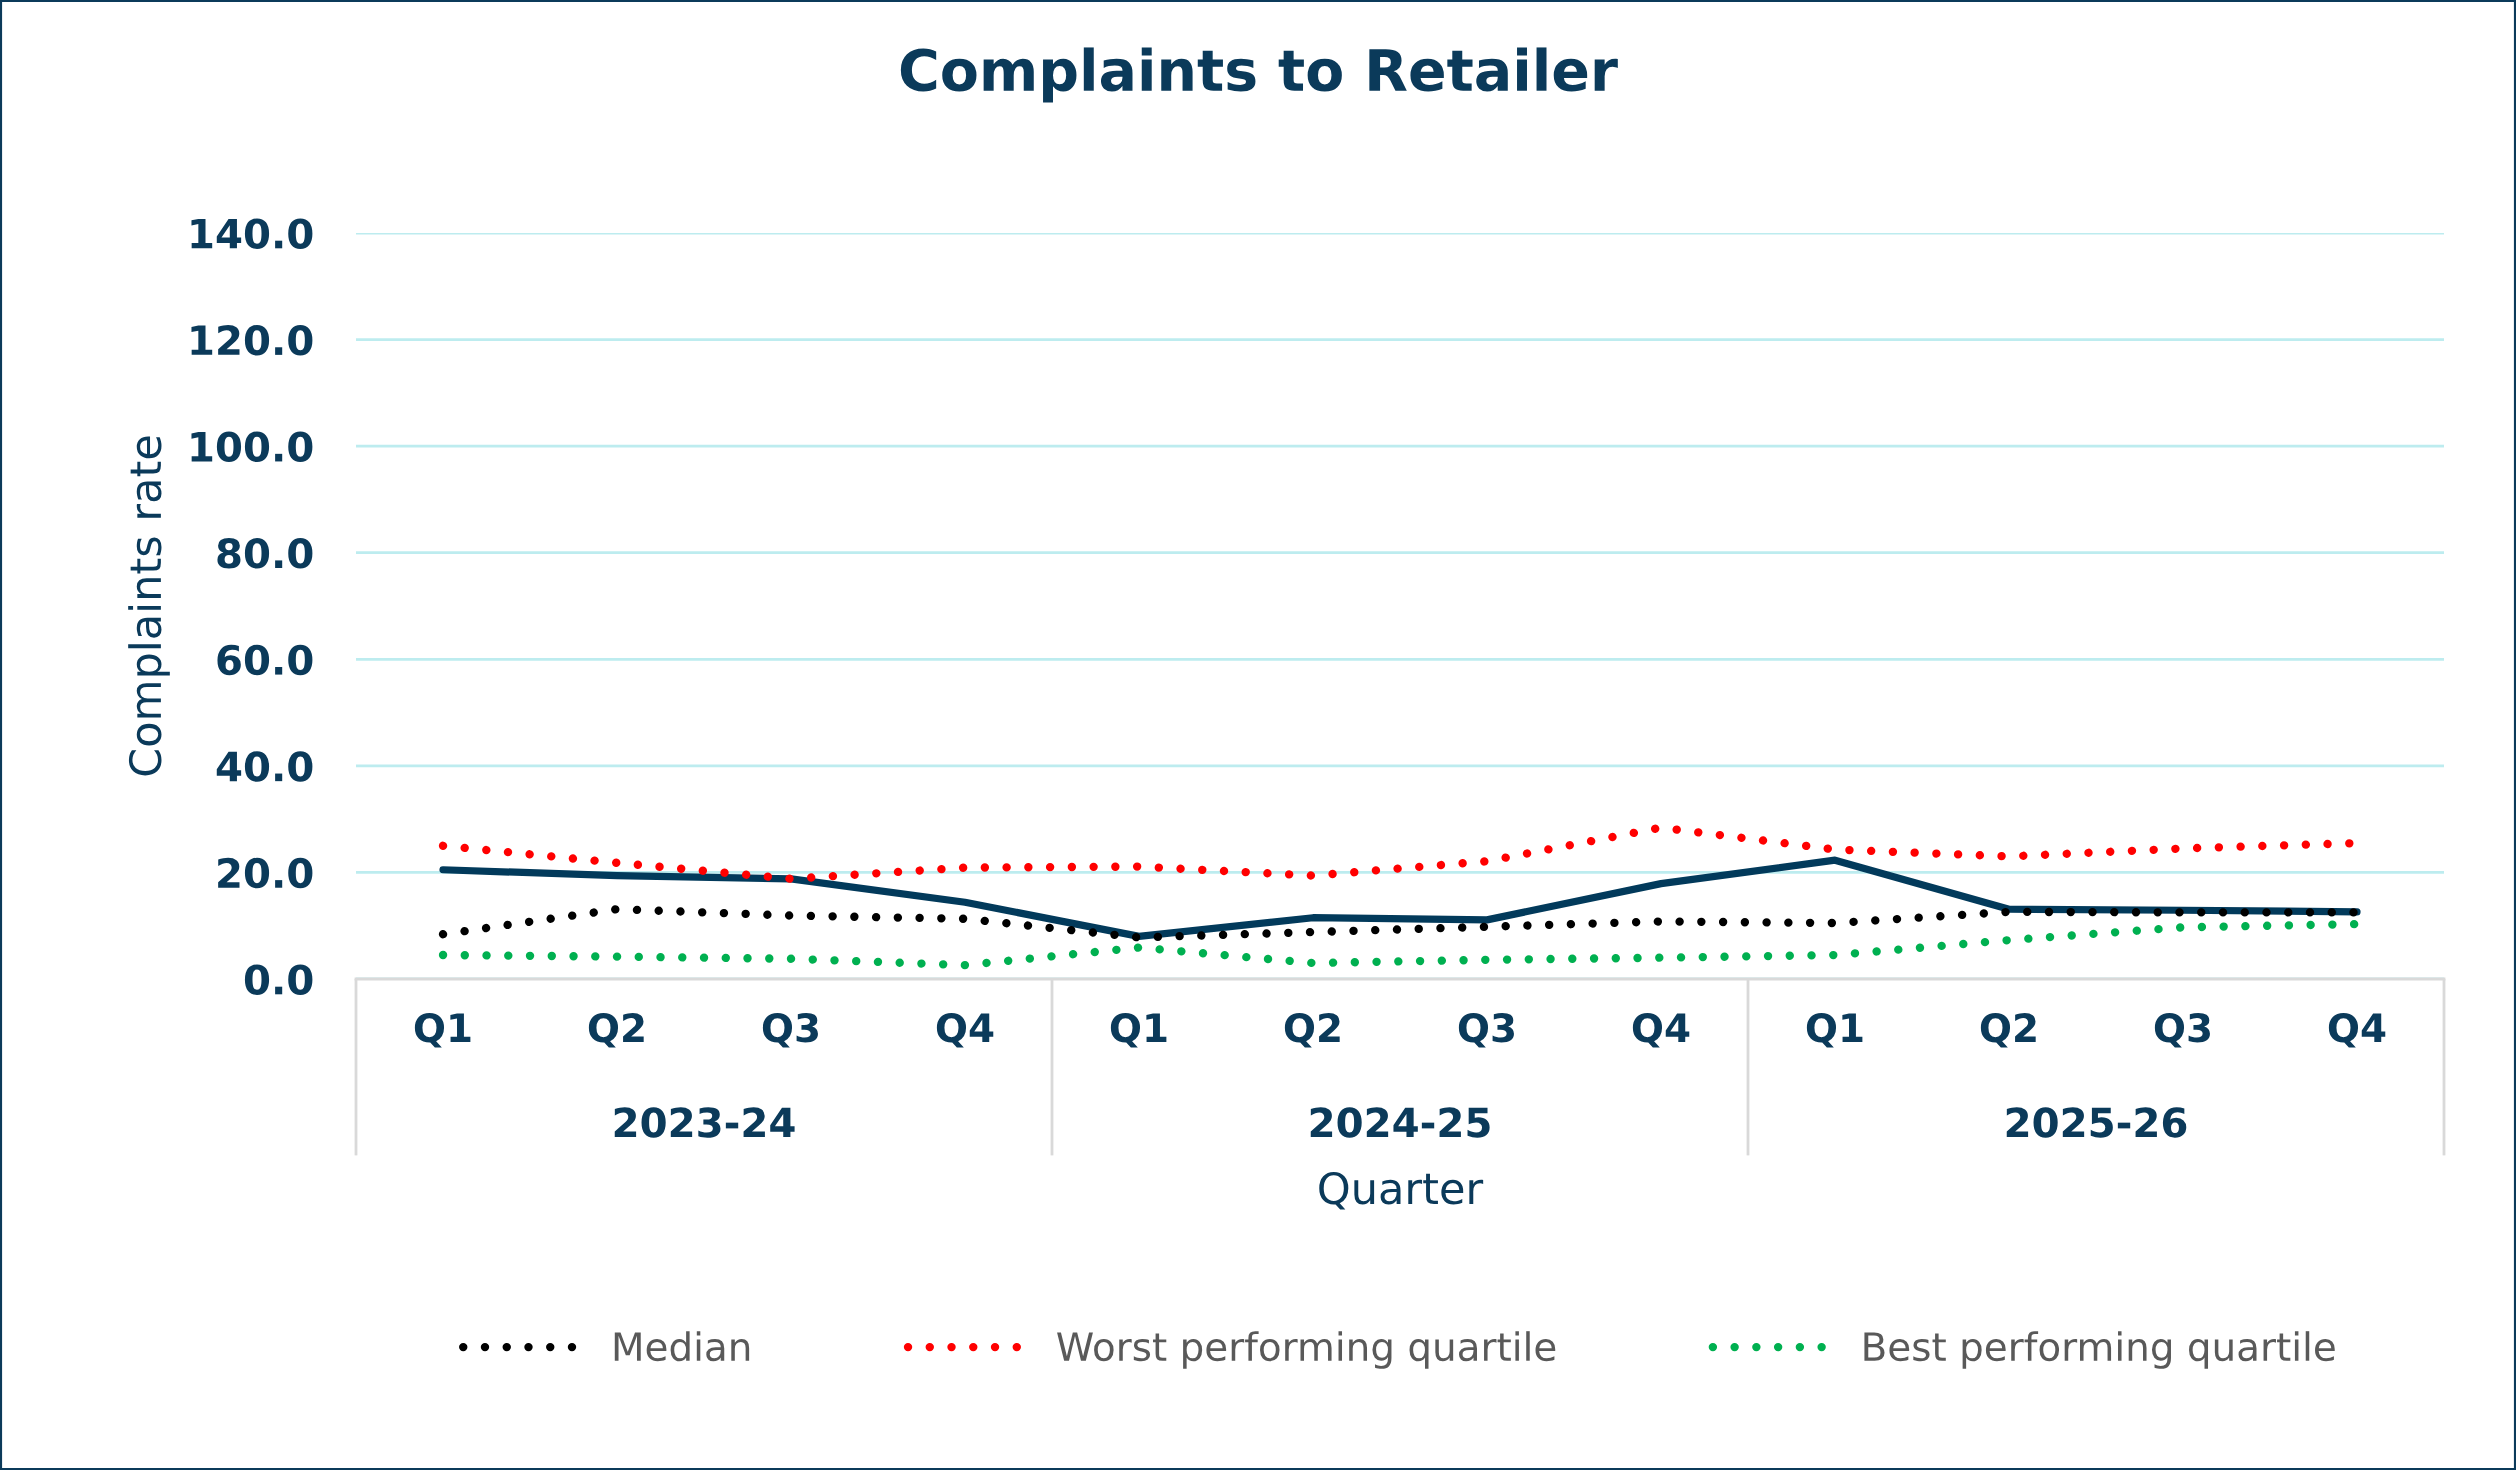 The image size is (2516, 1470). Describe the element at coordinates (252, 233) in the screenshot. I see `y-tick-label: 140.0` at that location.